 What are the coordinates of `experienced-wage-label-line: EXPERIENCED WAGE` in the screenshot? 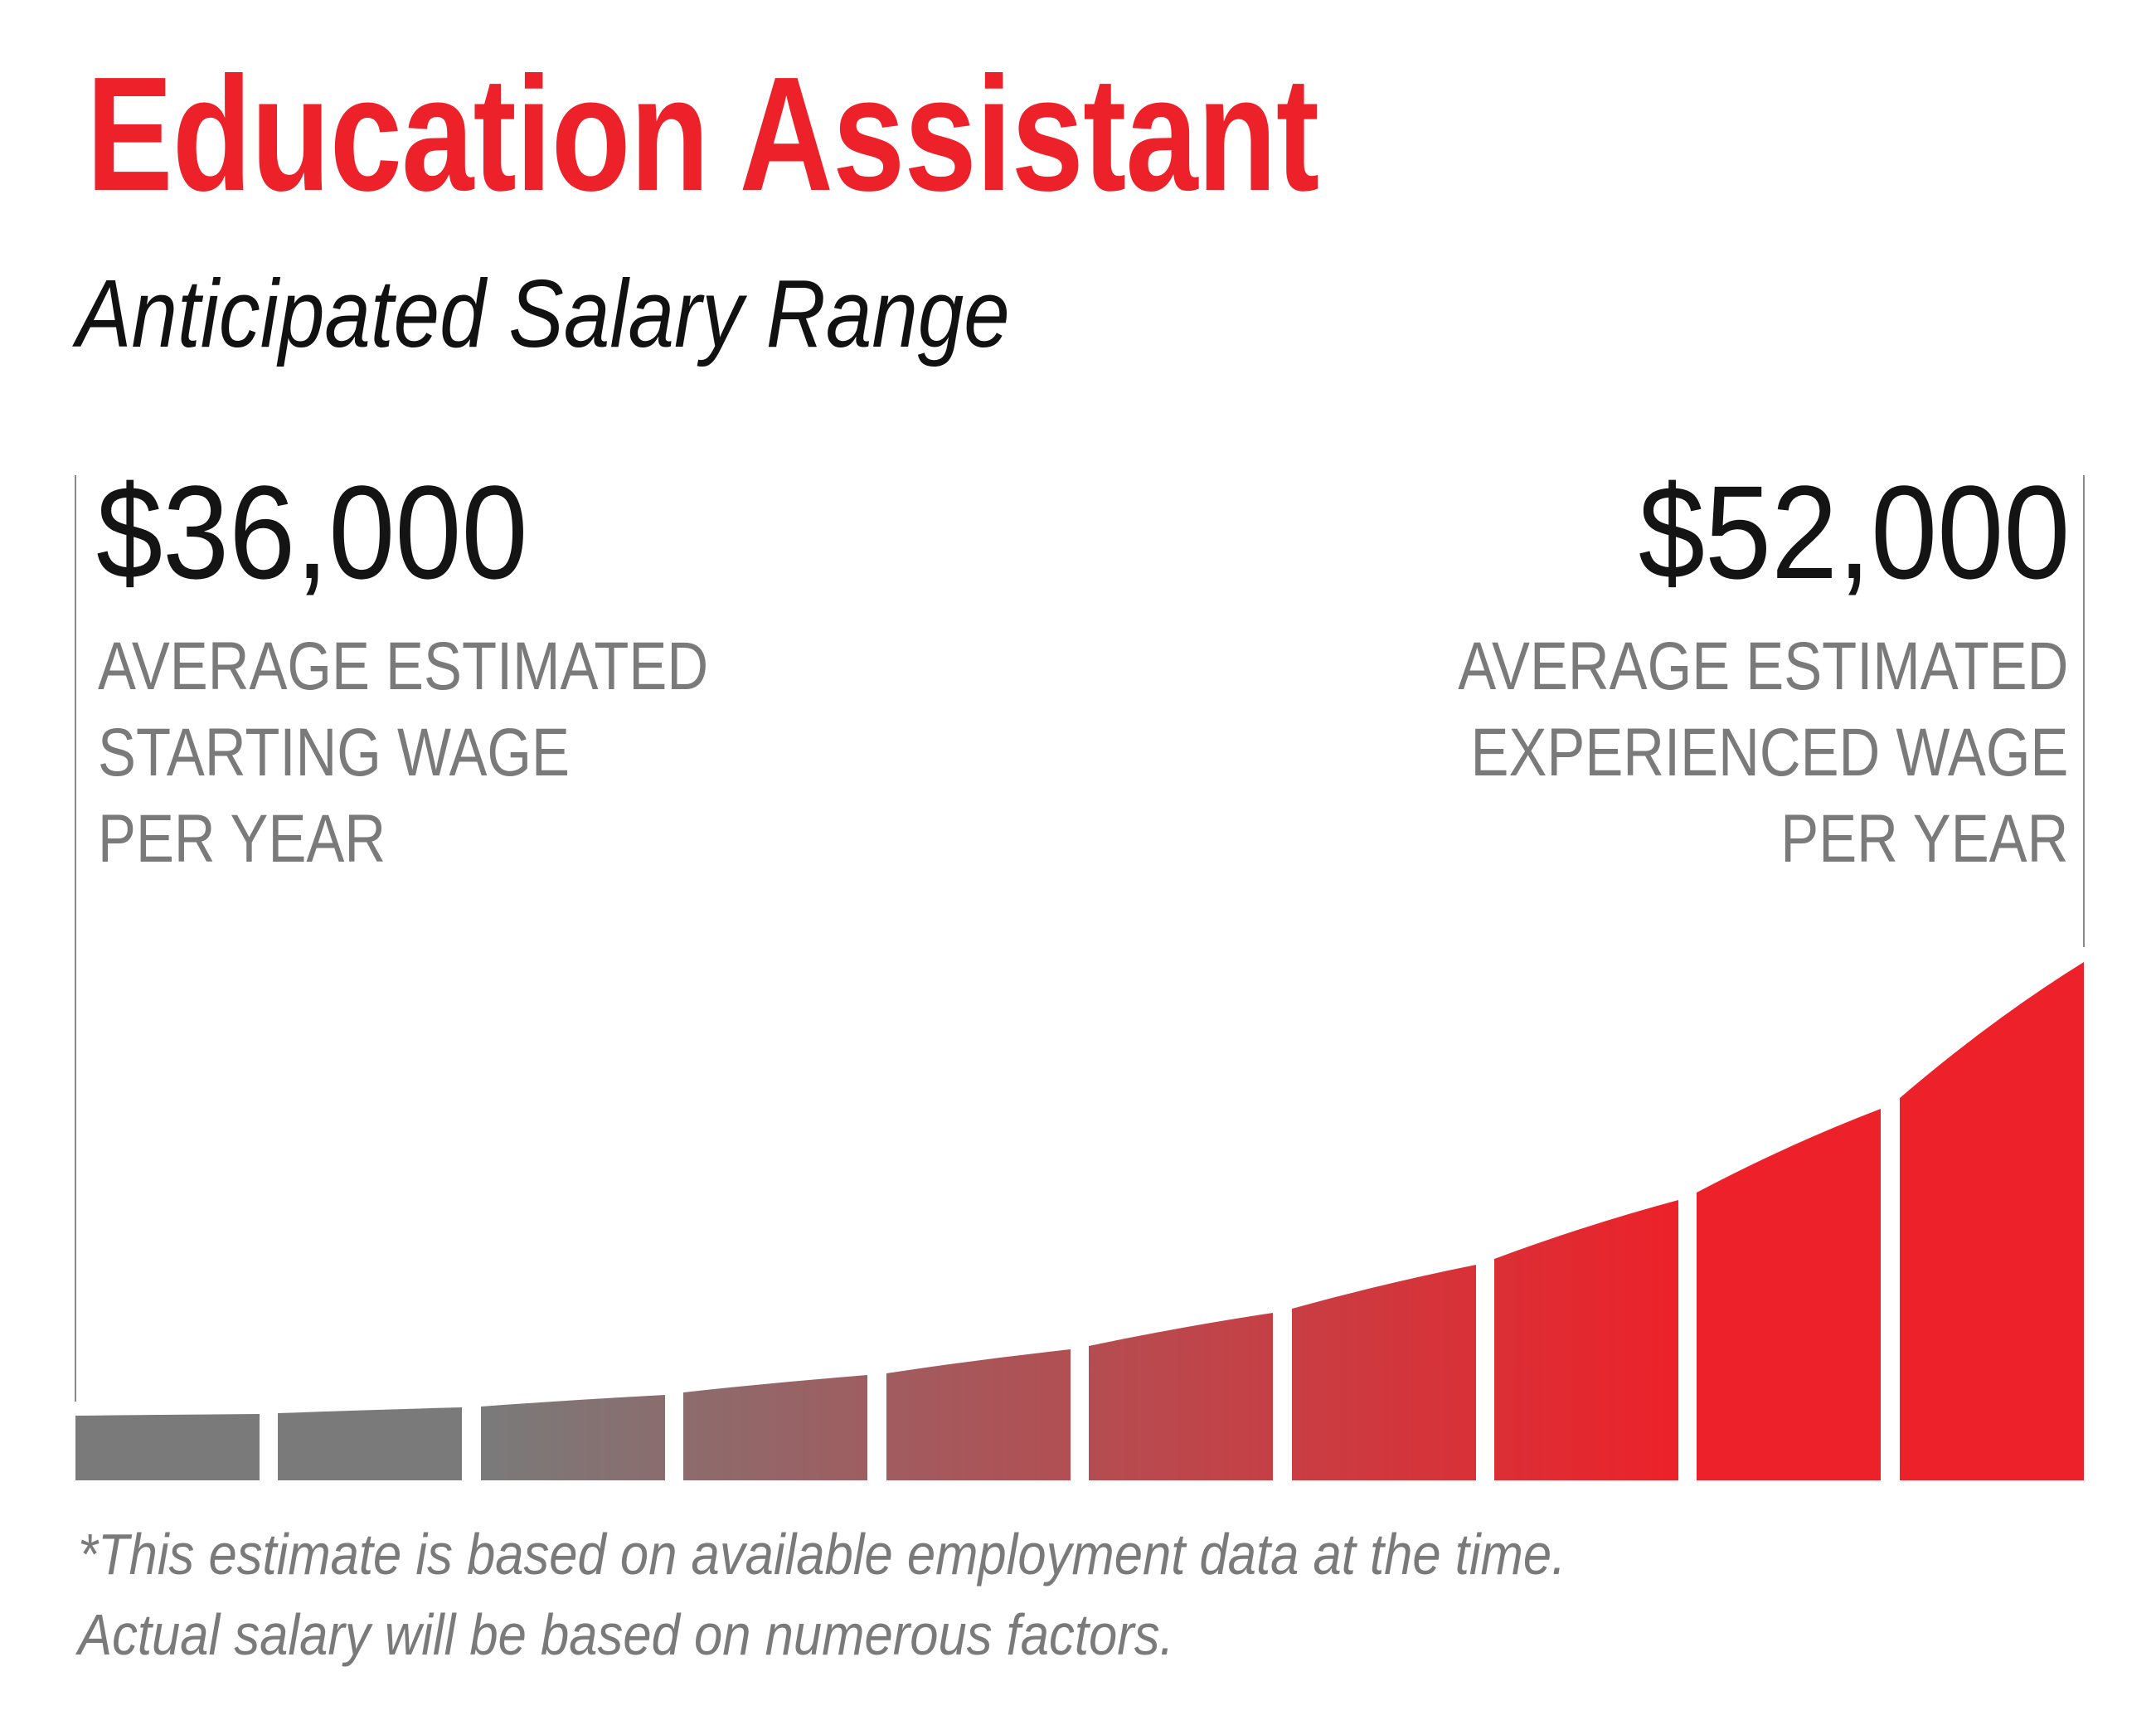 It's located at (1769, 753).